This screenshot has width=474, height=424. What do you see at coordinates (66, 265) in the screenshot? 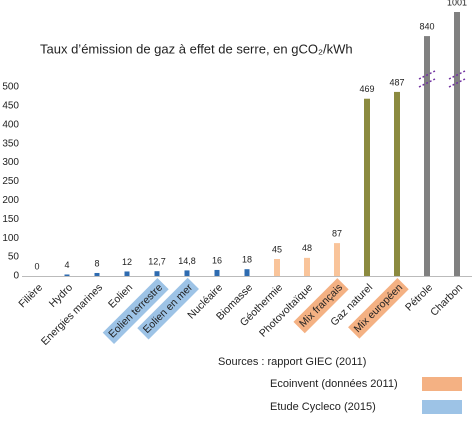
I see `value-label: 4` at bounding box center [66, 265].